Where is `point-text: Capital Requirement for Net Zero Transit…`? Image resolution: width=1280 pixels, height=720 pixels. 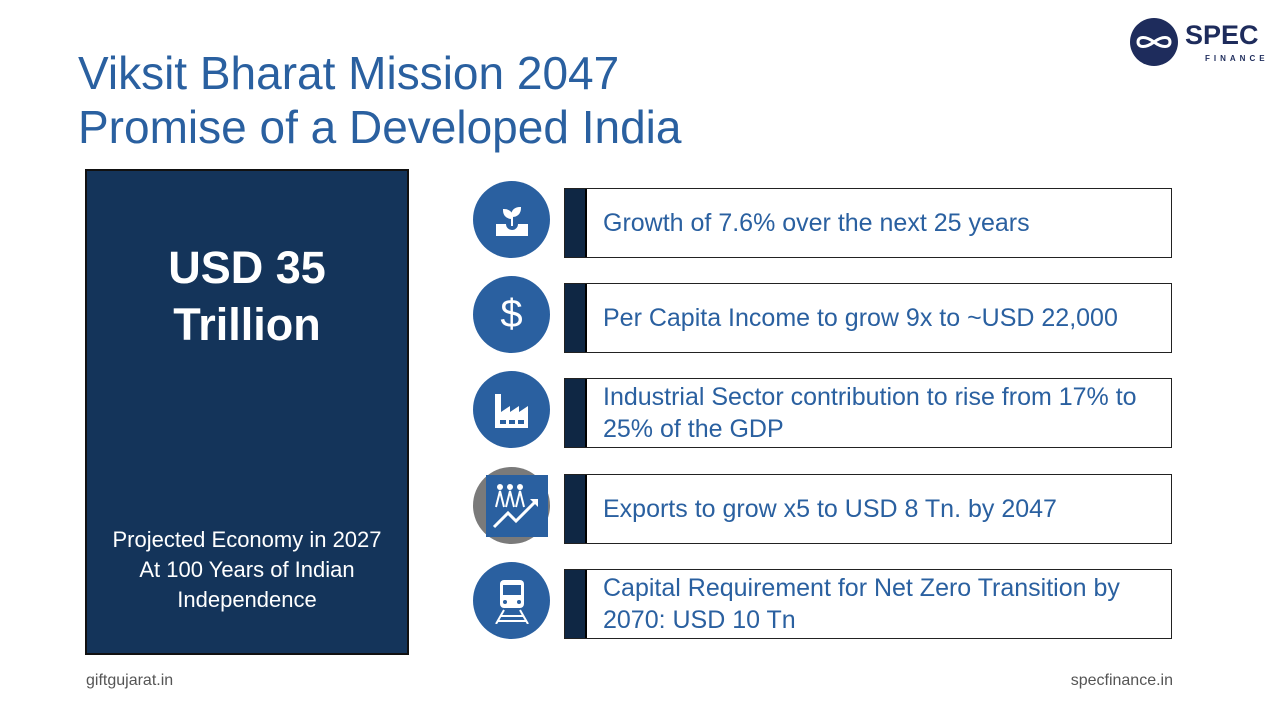
point-text: Capital Requirement for Net Zero Transit… is located at coordinates (861, 604).